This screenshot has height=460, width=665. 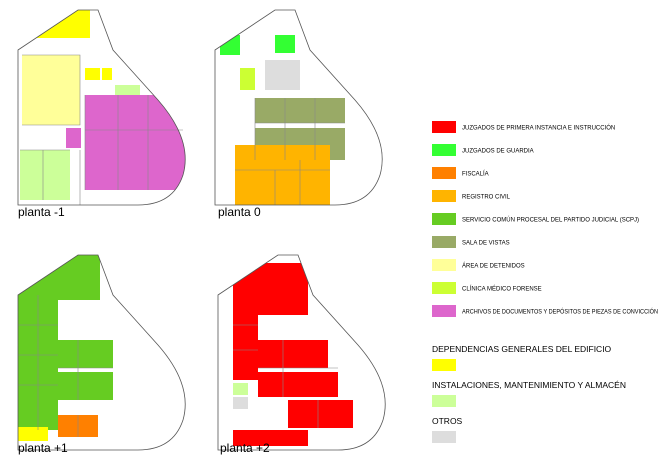 I want to click on legend-label: CLÍNICA MÉDICO FORENSE, so click(x=502, y=289).